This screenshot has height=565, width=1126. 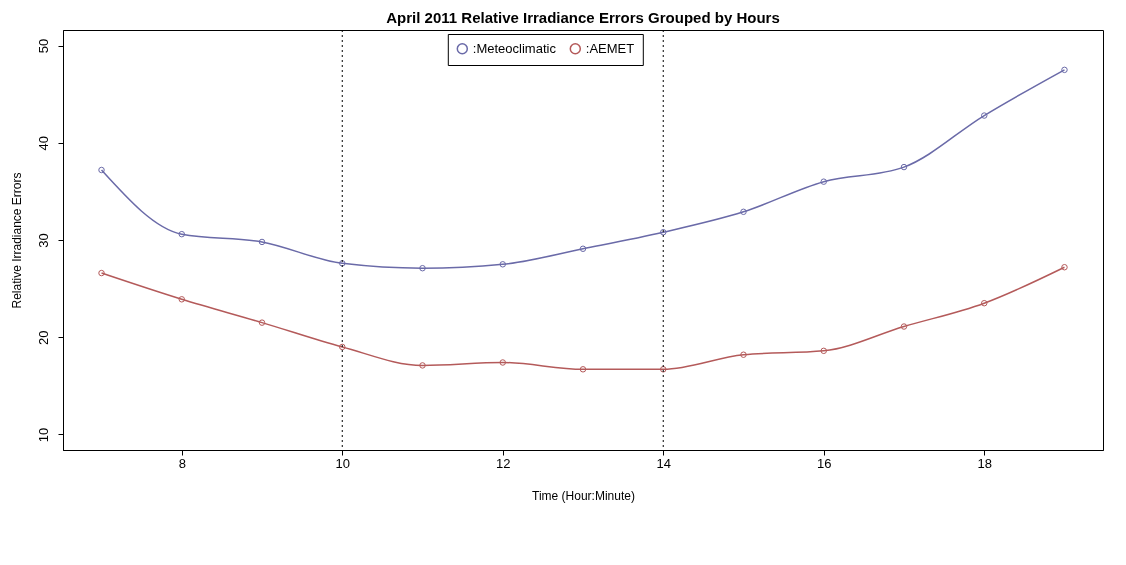 What do you see at coordinates (824, 463) in the screenshot?
I see `x-tick-label: 16` at bounding box center [824, 463].